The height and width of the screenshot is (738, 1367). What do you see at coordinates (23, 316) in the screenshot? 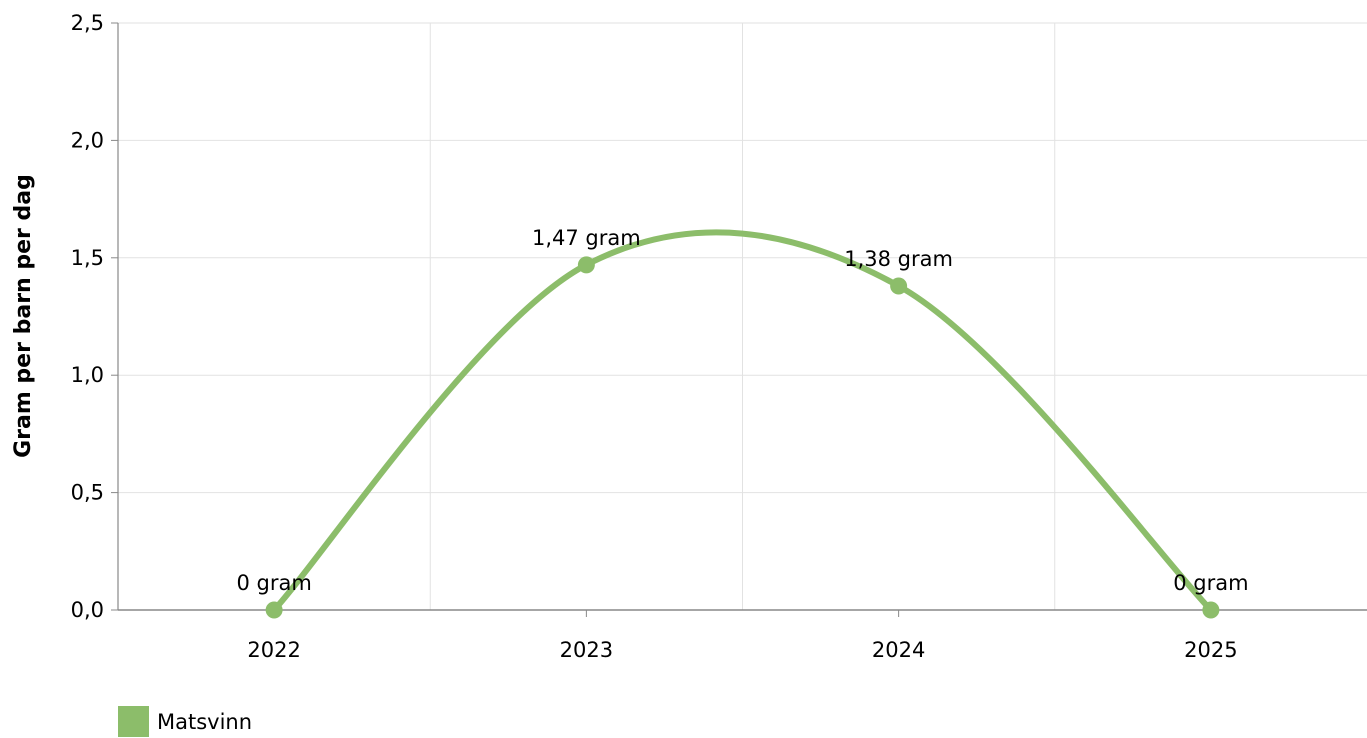
I see `y-axis-label: Gram per barn per dag` at bounding box center [23, 316].